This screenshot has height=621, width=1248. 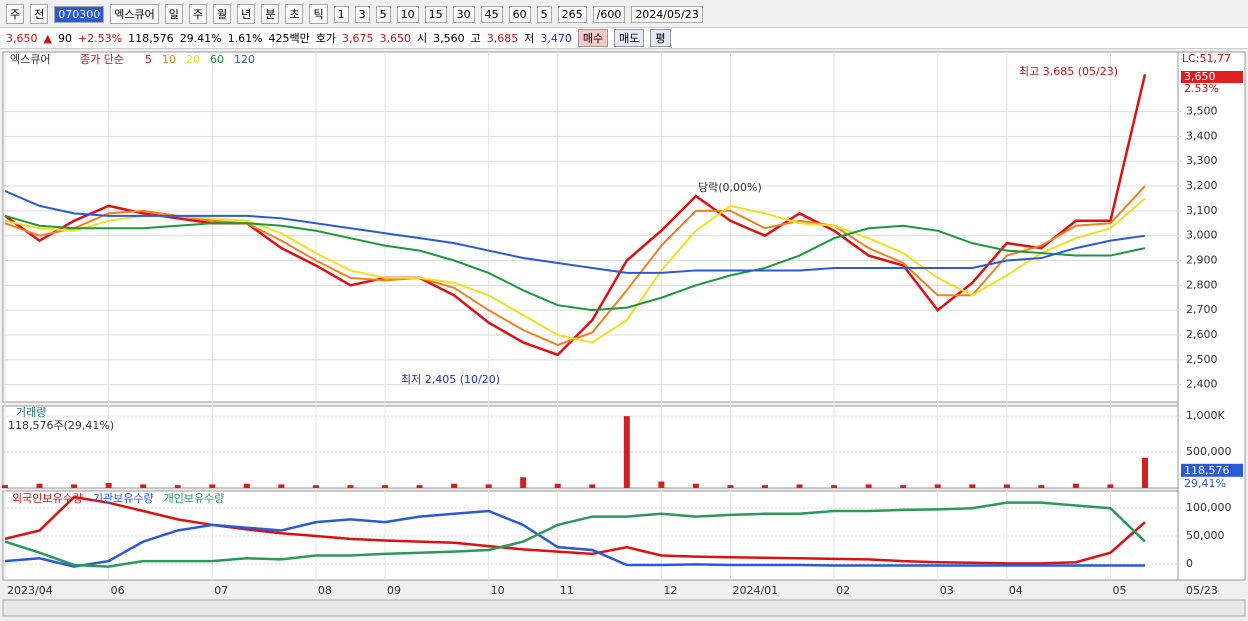 What do you see at coordinates (47, 498) in the screenshot?
I see `legend-entry: 외국인보유수량` at bounding box center [47, 498].